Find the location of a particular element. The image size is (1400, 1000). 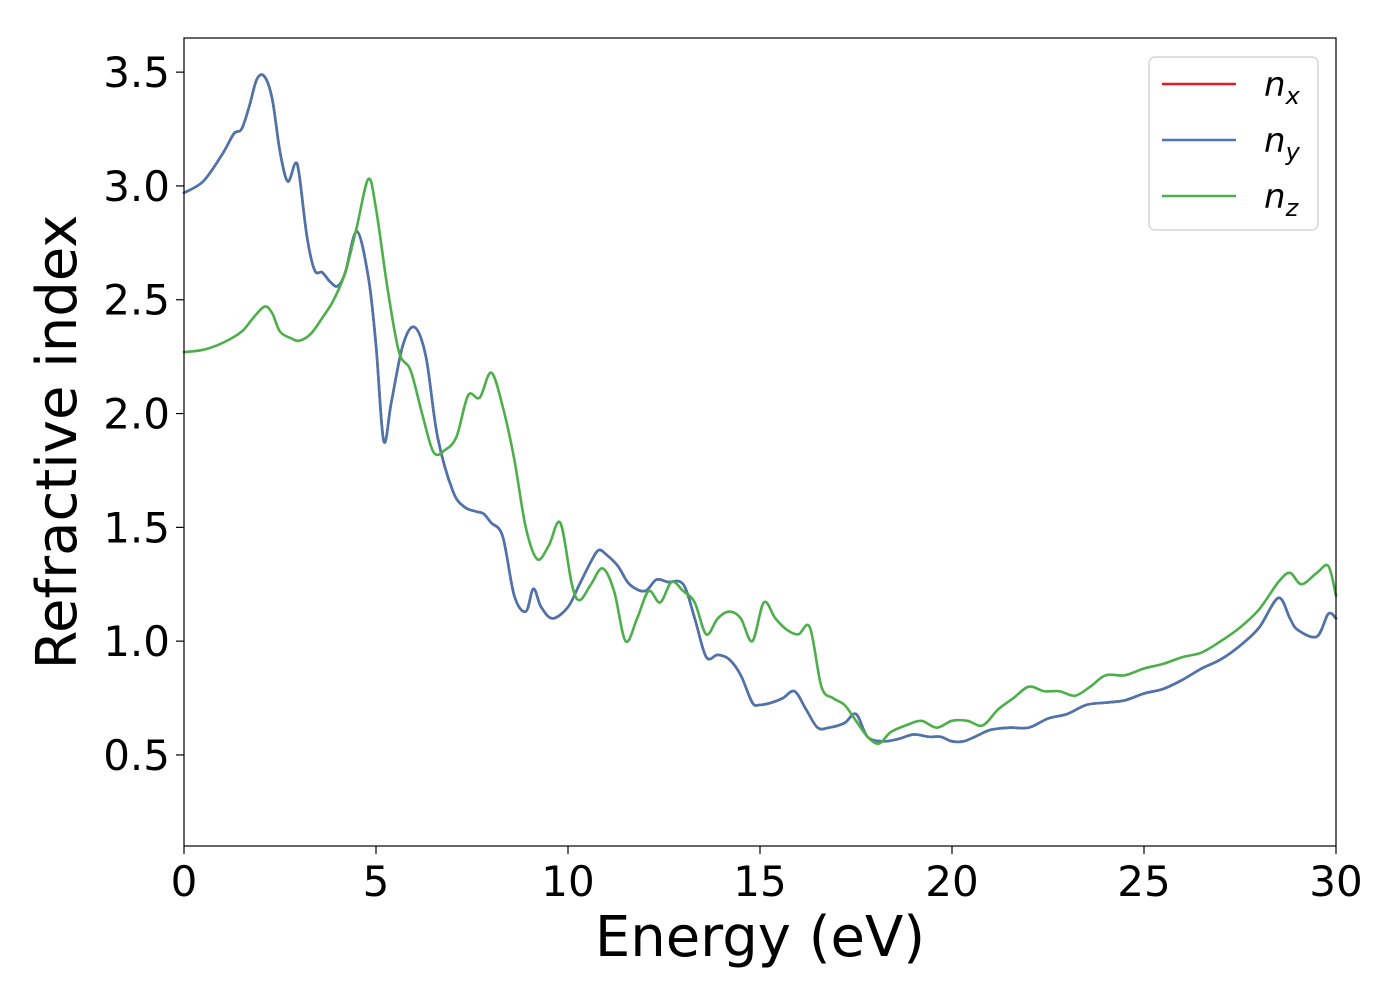

y-tick-label: 3.5 is located at coordinates (136, 72).